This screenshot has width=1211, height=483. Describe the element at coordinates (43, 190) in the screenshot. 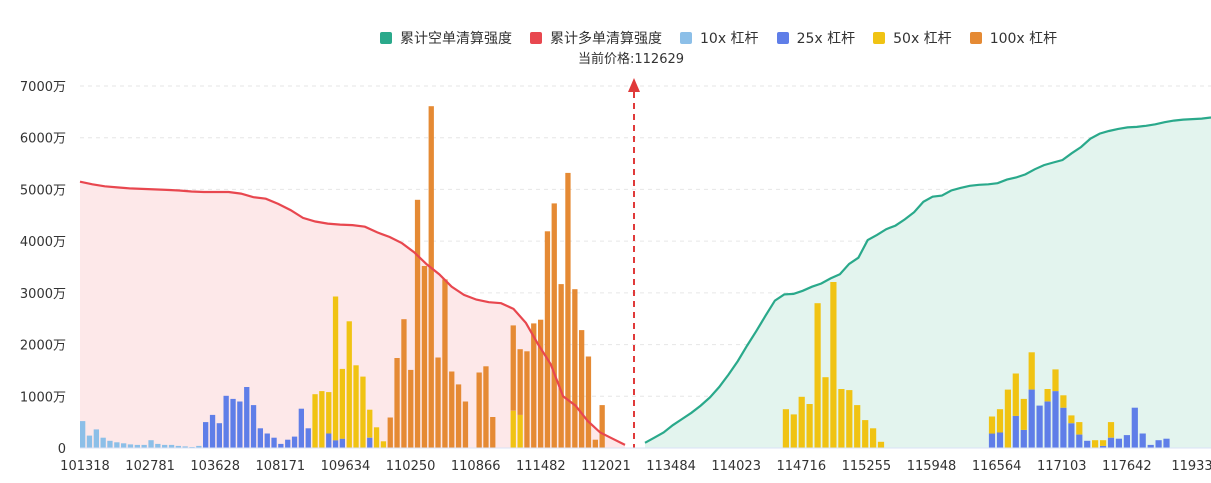

I see `y-tick-label: 5000万` at that location.